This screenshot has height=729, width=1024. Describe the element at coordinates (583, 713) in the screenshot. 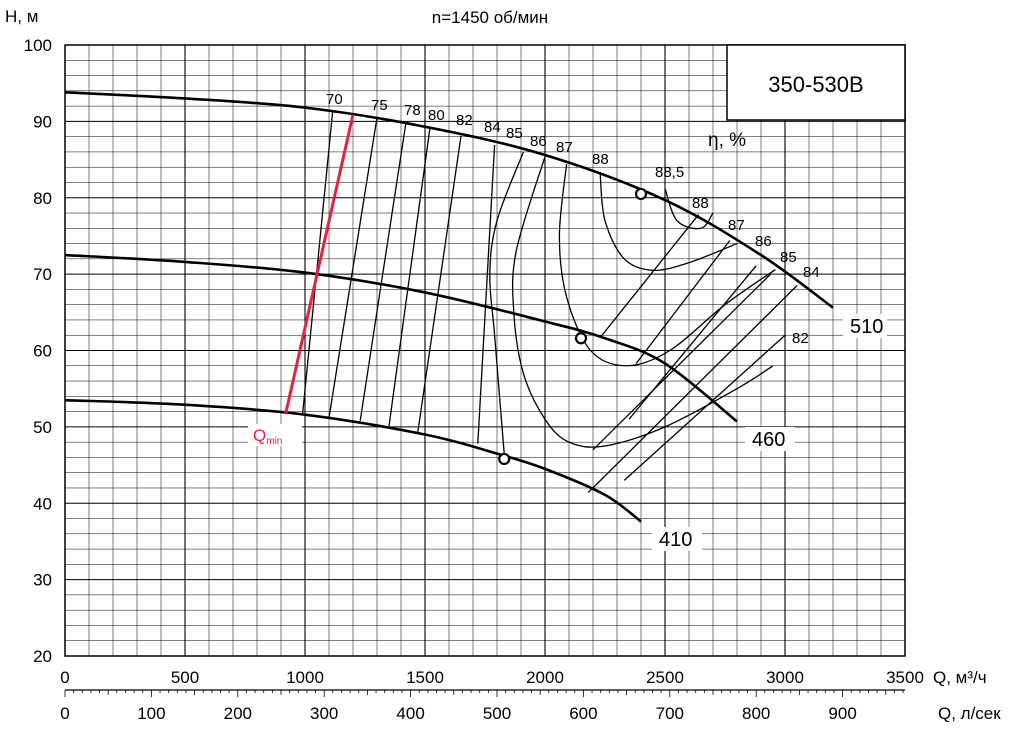

I see `x2-tick-label: 600` at that location.